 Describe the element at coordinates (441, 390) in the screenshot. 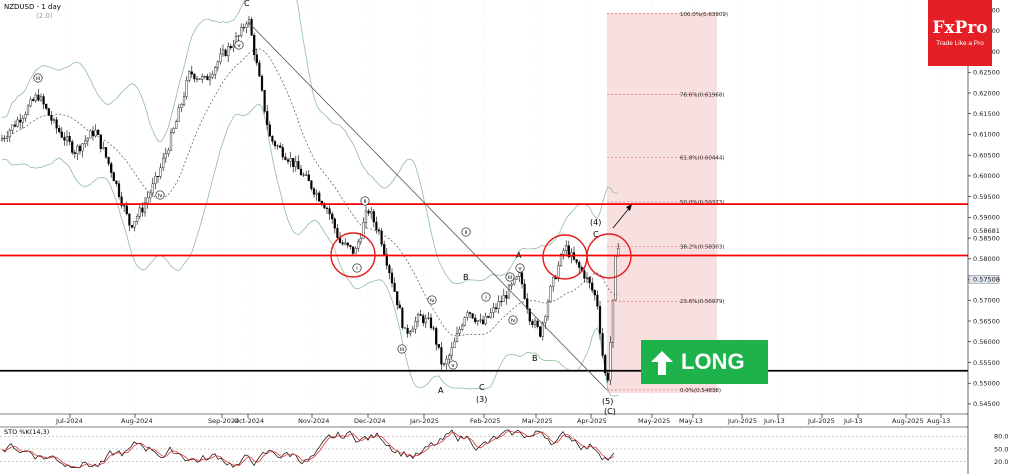

I see `wave-label: A` at that location.